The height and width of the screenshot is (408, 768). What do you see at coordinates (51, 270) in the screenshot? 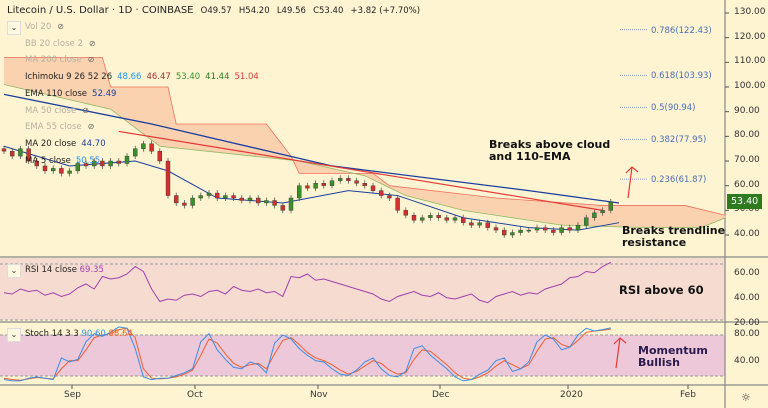
I see `rsi-label: RSI 14 close` at bounding box center [51, 270].